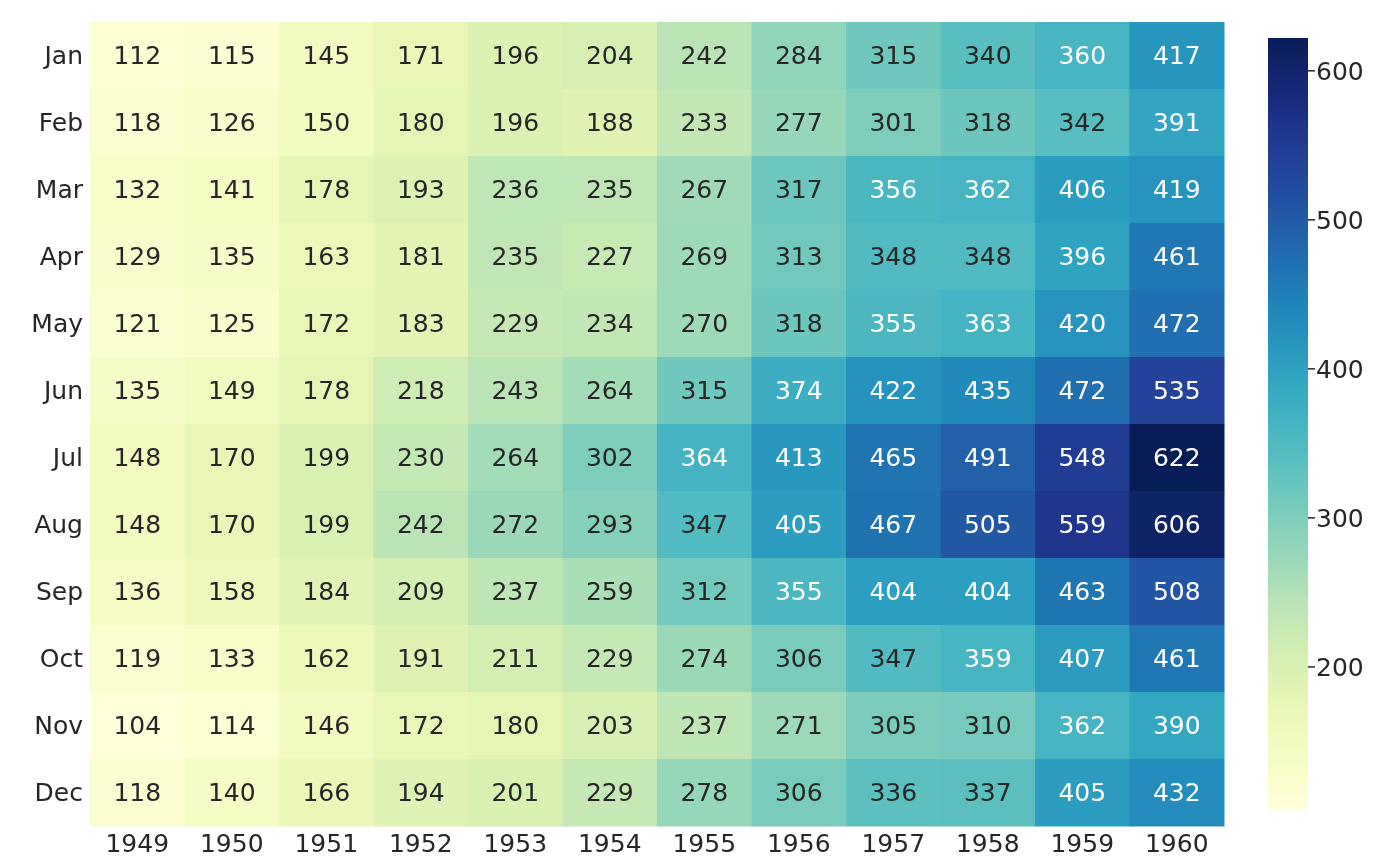 Image resolution: width=1400 pixels, height=866 pixels. What do you see at coordinates (1082, 843) in the screenshot?
I see `x-tick-label: 1959` at bounding box center [1082, 843].